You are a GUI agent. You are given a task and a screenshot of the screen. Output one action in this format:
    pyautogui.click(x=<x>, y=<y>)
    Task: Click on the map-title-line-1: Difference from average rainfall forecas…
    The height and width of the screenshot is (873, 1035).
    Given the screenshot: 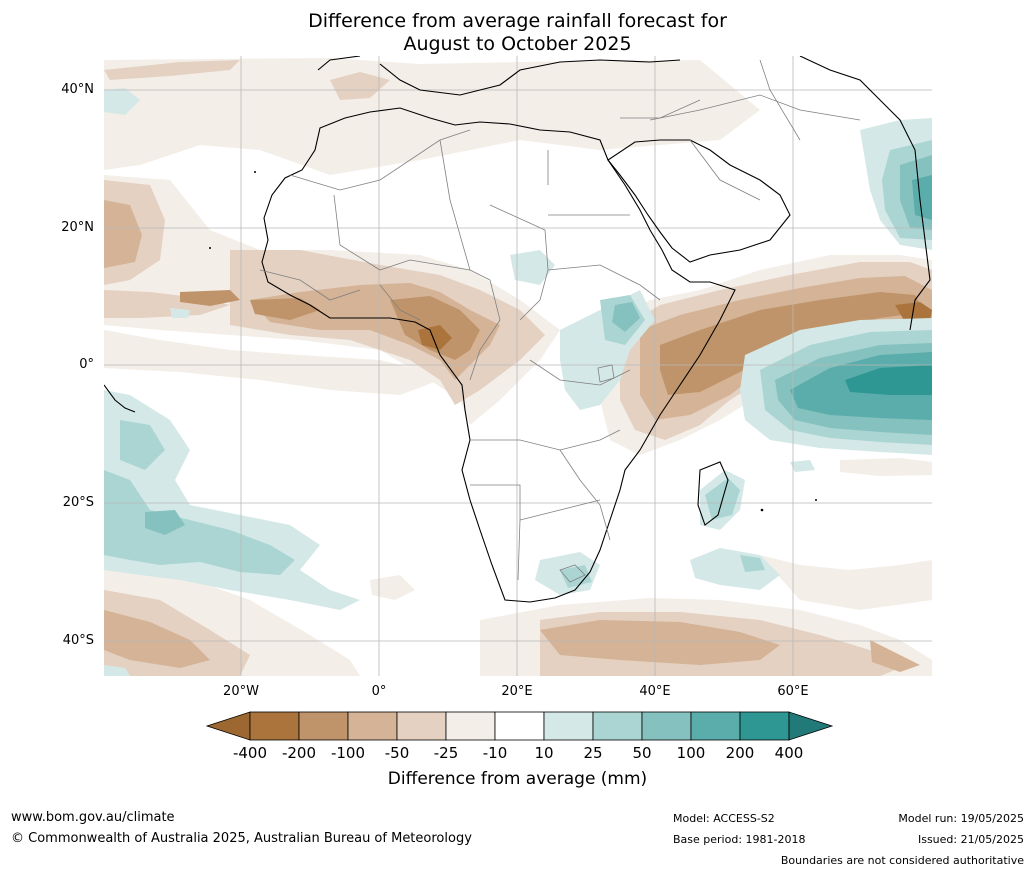 What is the action you would take?
    pyautogui.click(x=517, y=21)
    